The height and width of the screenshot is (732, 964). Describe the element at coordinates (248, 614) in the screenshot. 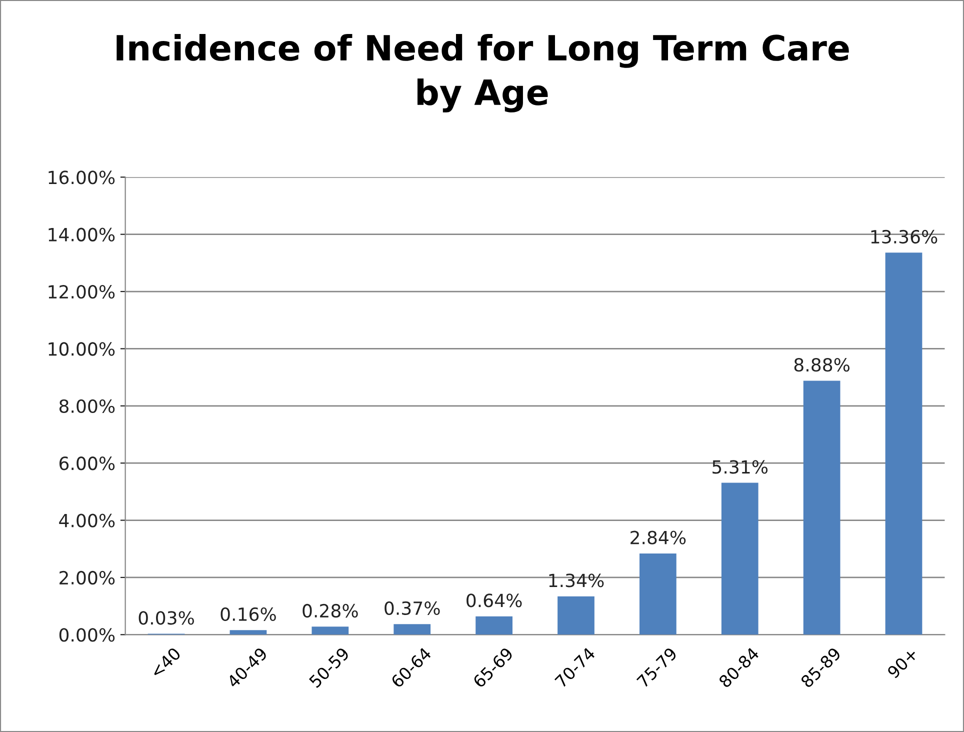

I see `data-label: 0.16%` at that location.